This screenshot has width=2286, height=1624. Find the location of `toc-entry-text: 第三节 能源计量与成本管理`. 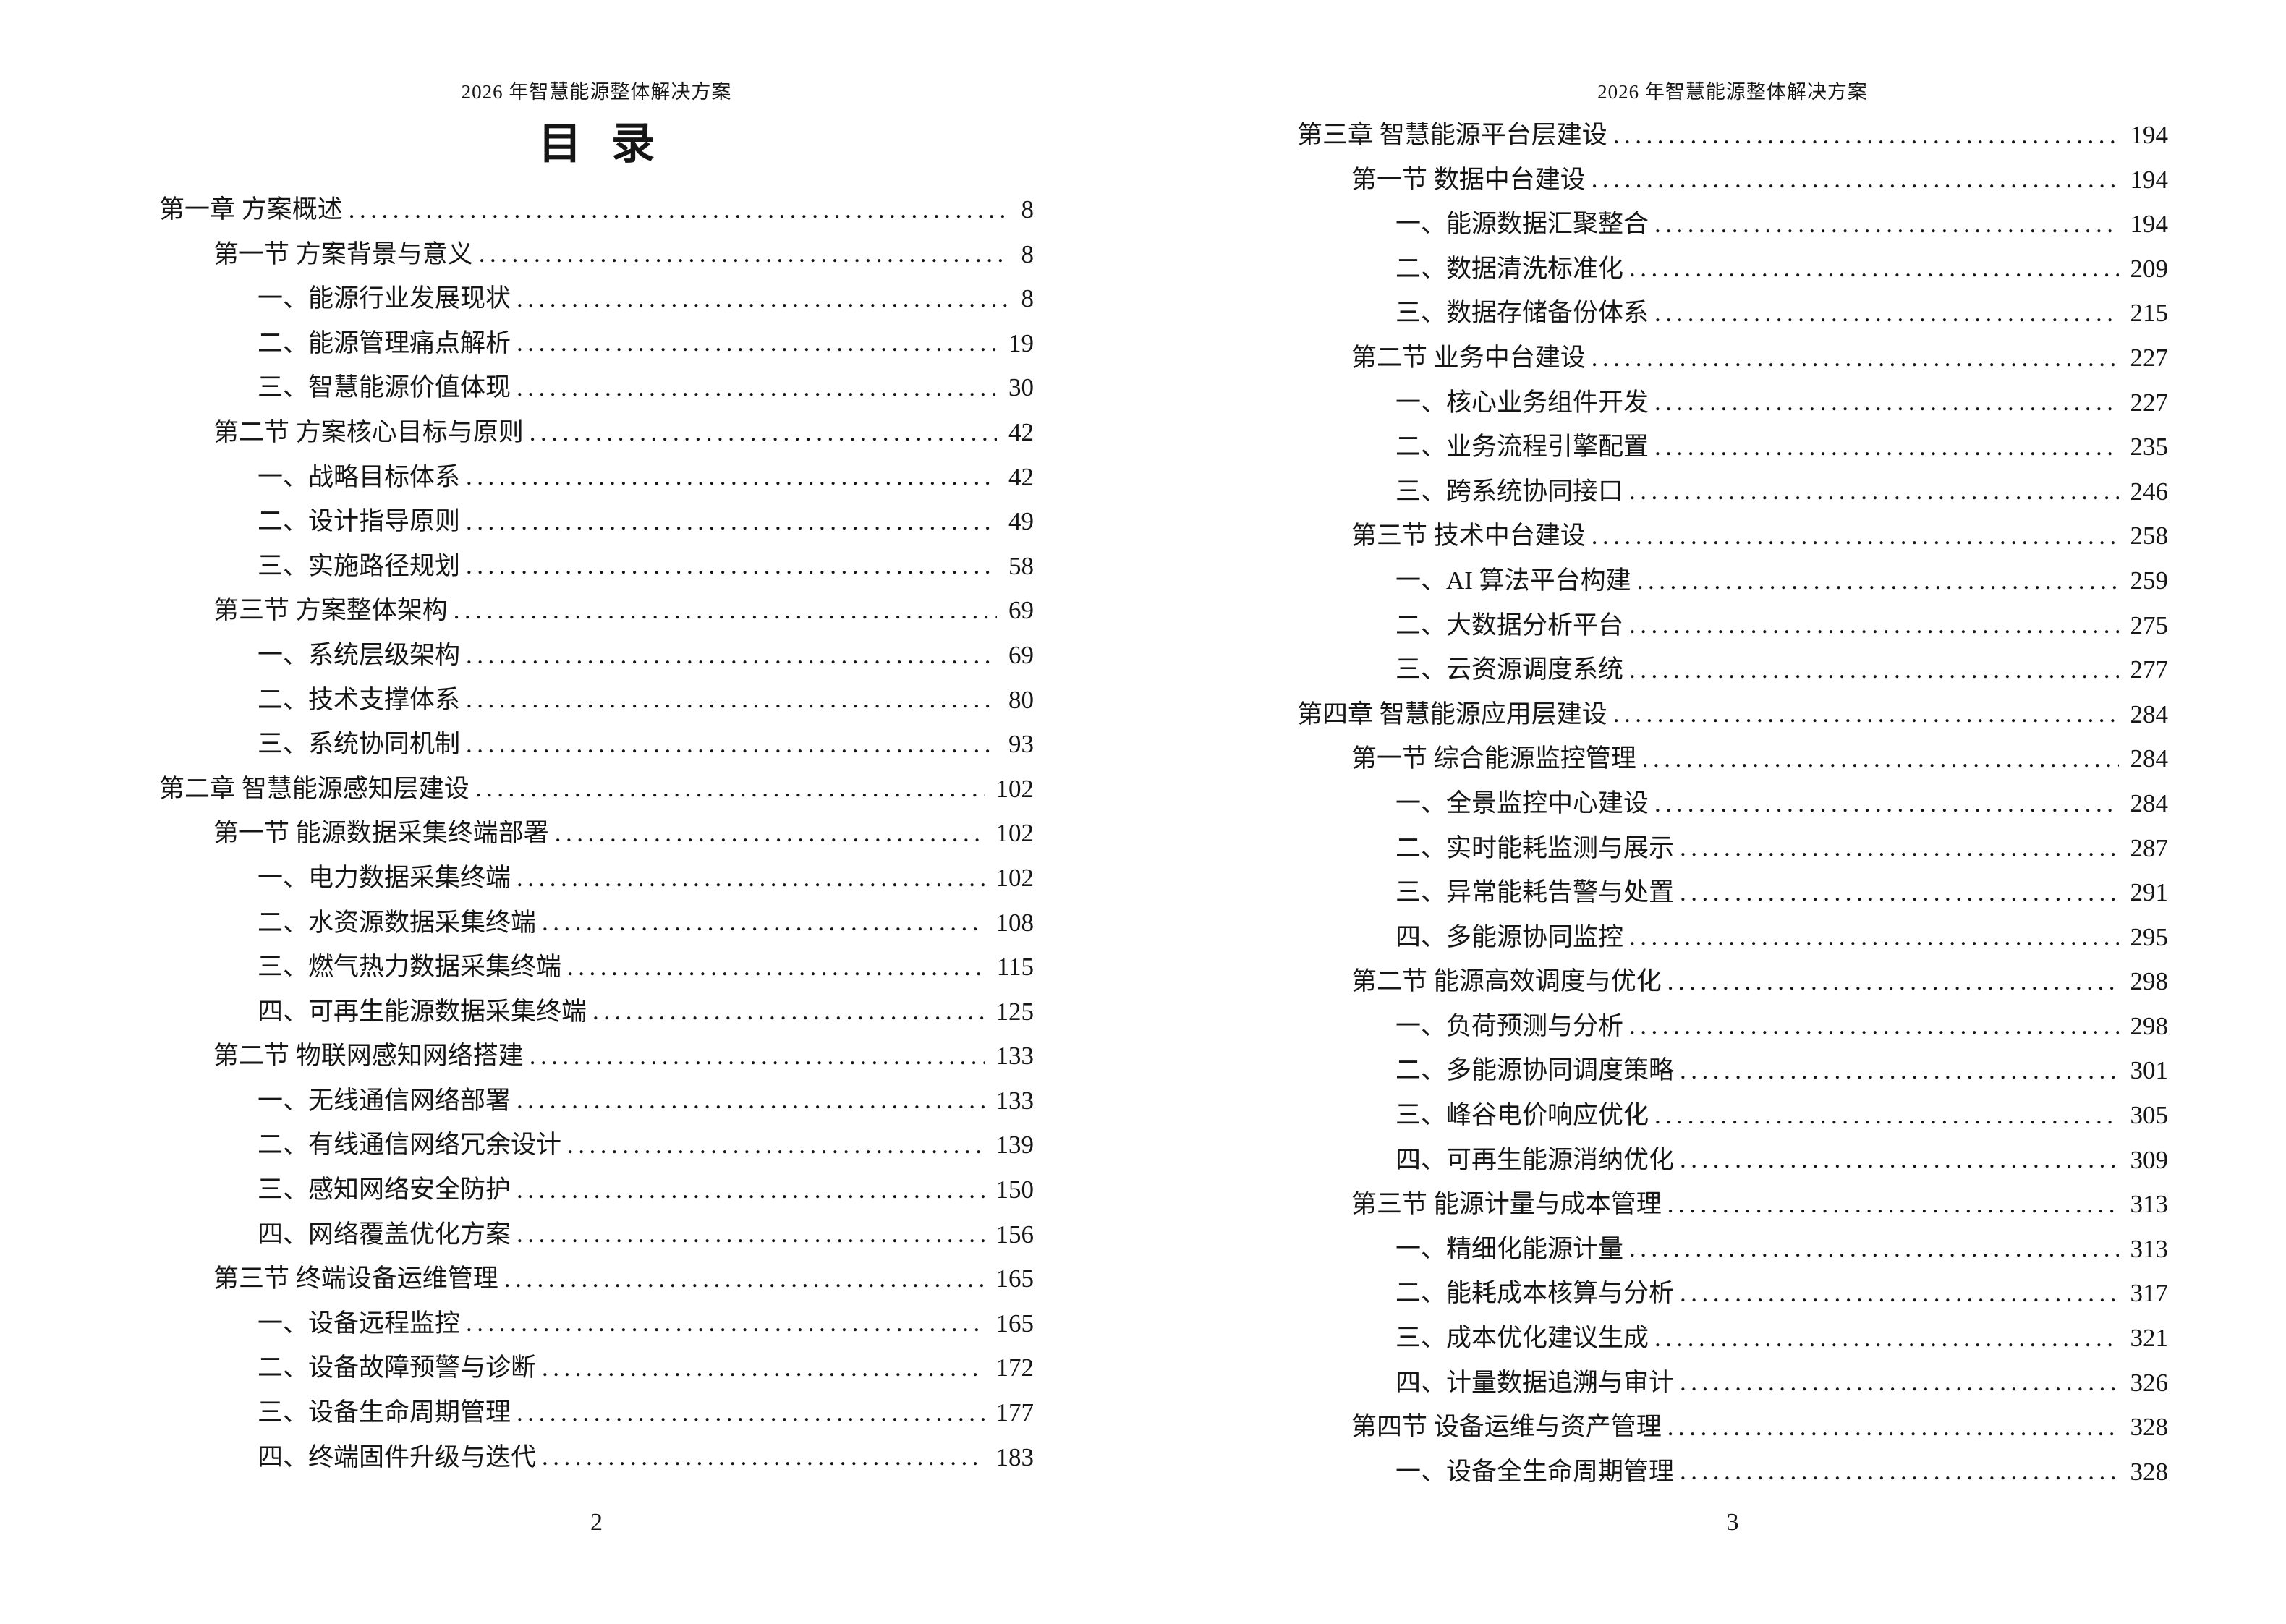

toc-entry-text: 第三节 能源计量与成本管理 is located at coordinates (1507, 1204).